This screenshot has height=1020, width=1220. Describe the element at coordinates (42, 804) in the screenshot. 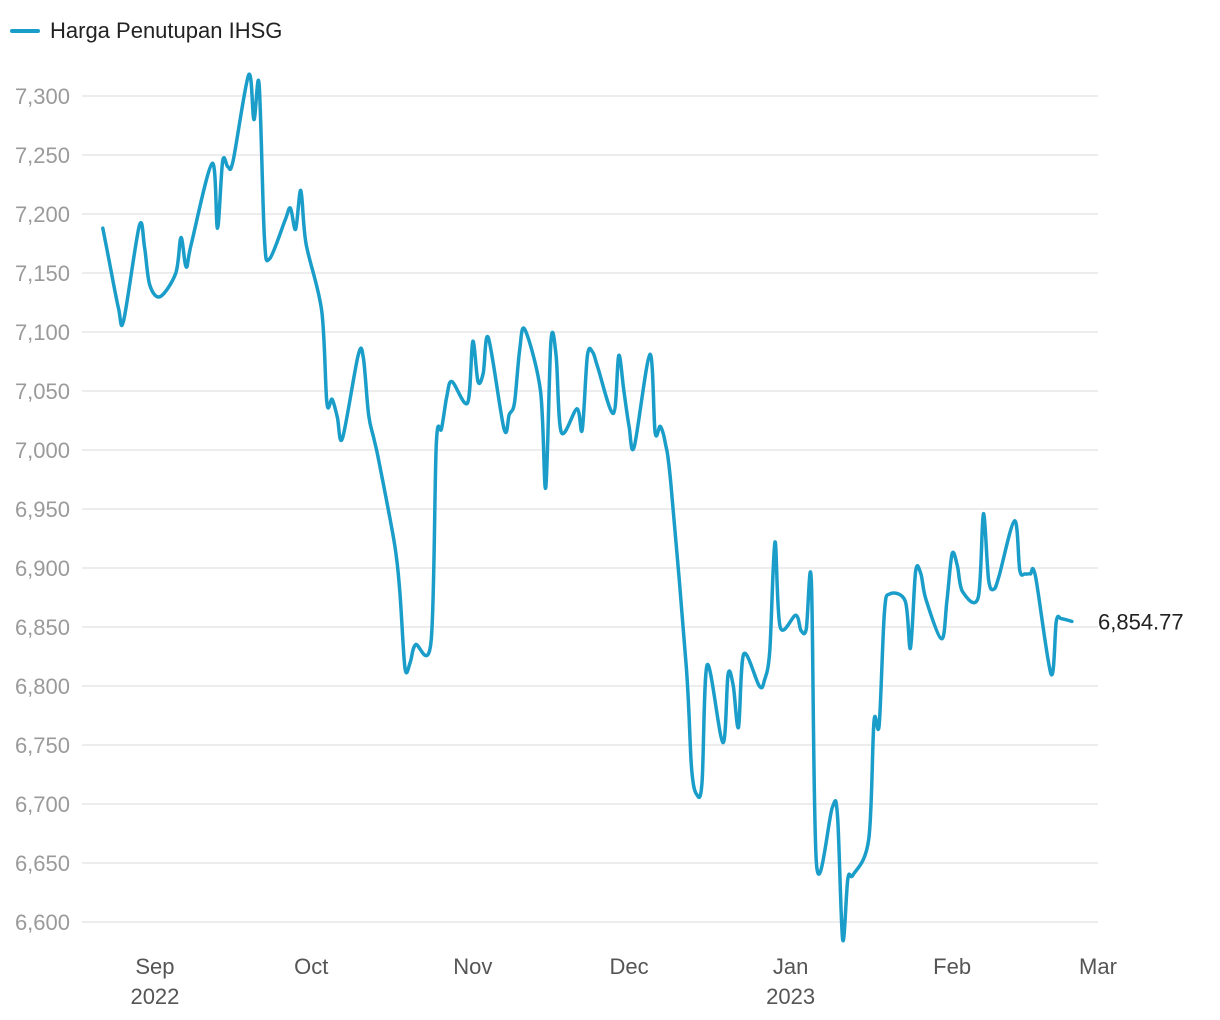

I see `y-tick-label: 6,700` at that location.